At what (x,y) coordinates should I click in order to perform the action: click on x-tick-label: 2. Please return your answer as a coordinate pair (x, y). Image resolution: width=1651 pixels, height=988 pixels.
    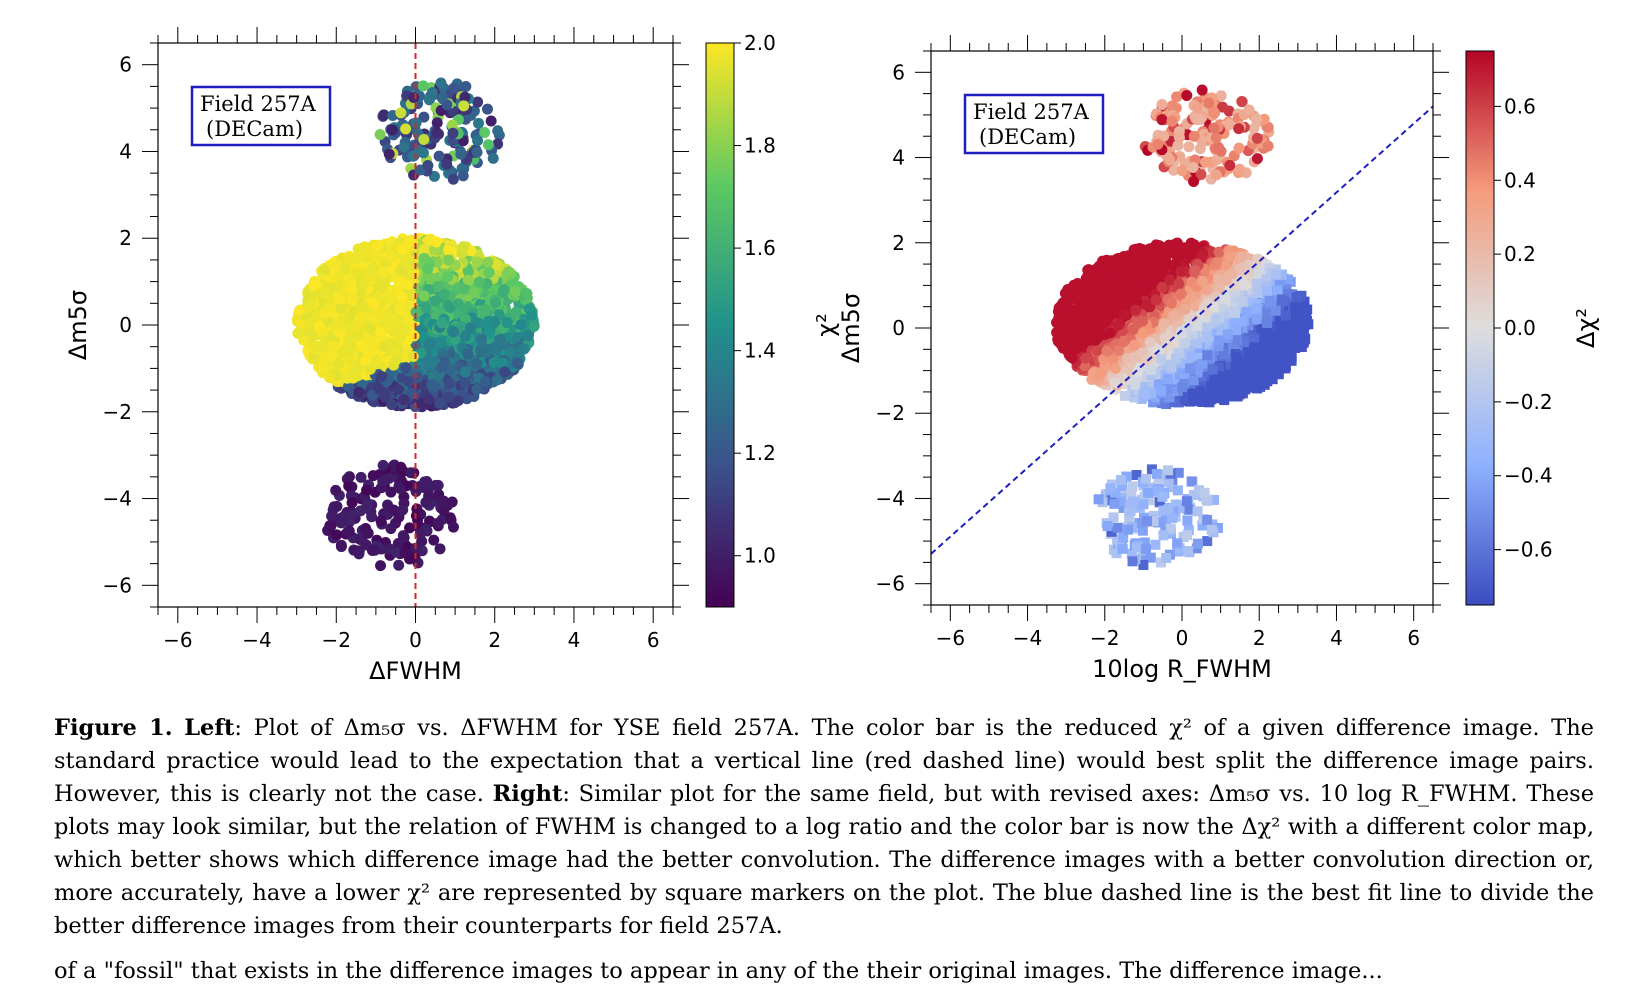
    Looking at the image, I should click on (494, 640).